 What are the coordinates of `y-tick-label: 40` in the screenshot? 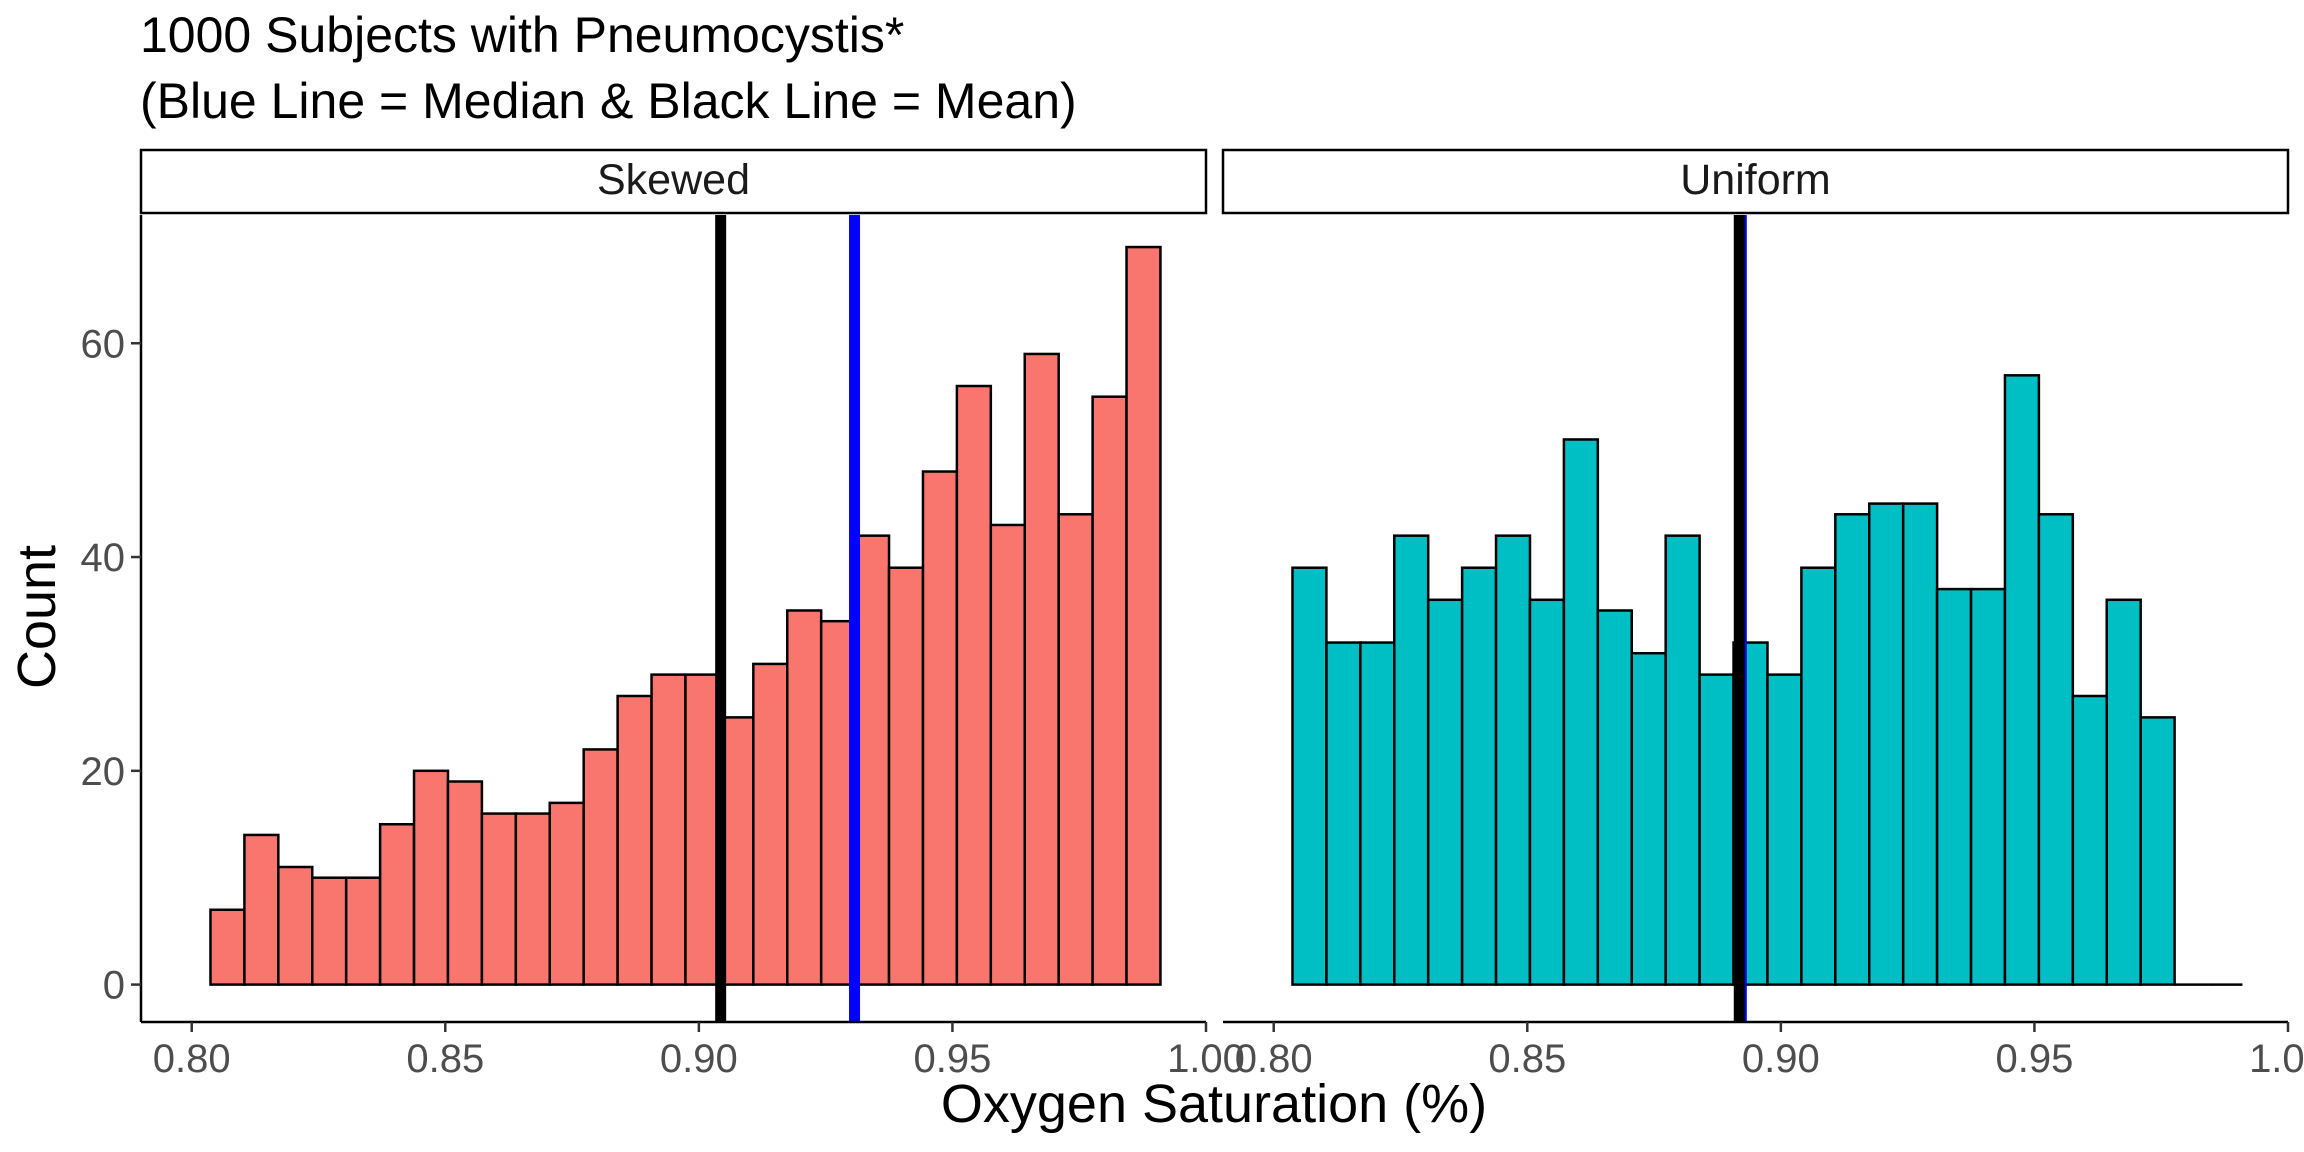 It's located at (103, 558).